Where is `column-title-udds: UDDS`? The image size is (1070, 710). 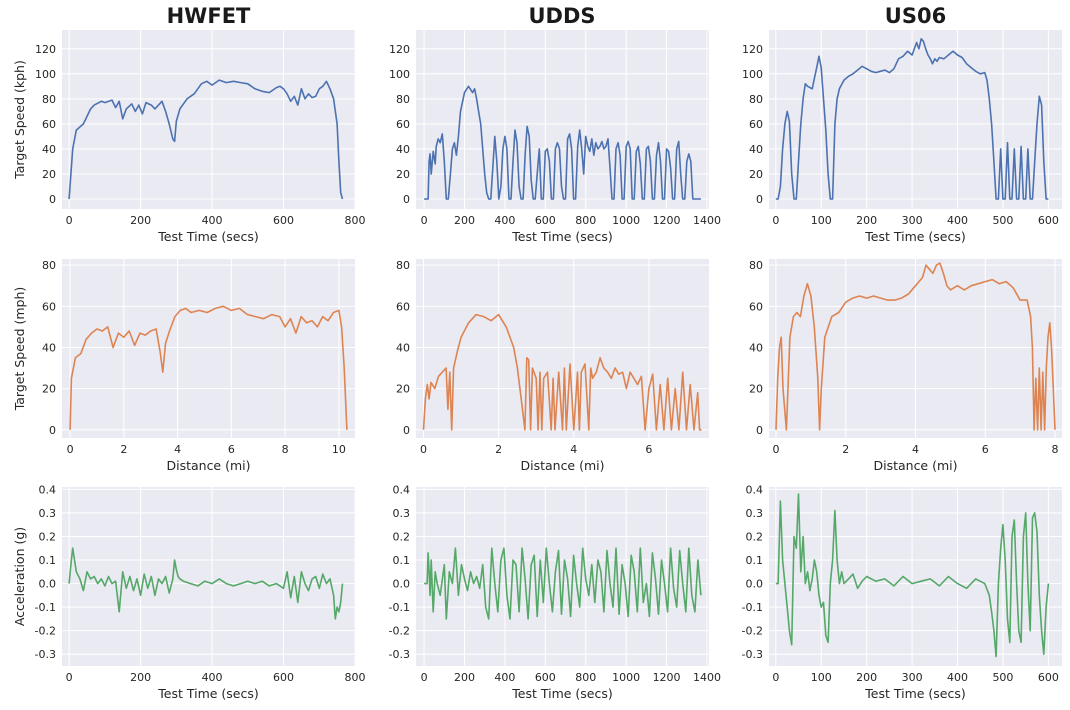
column-title-udds: UDDS is located at coordinates (561, 16).